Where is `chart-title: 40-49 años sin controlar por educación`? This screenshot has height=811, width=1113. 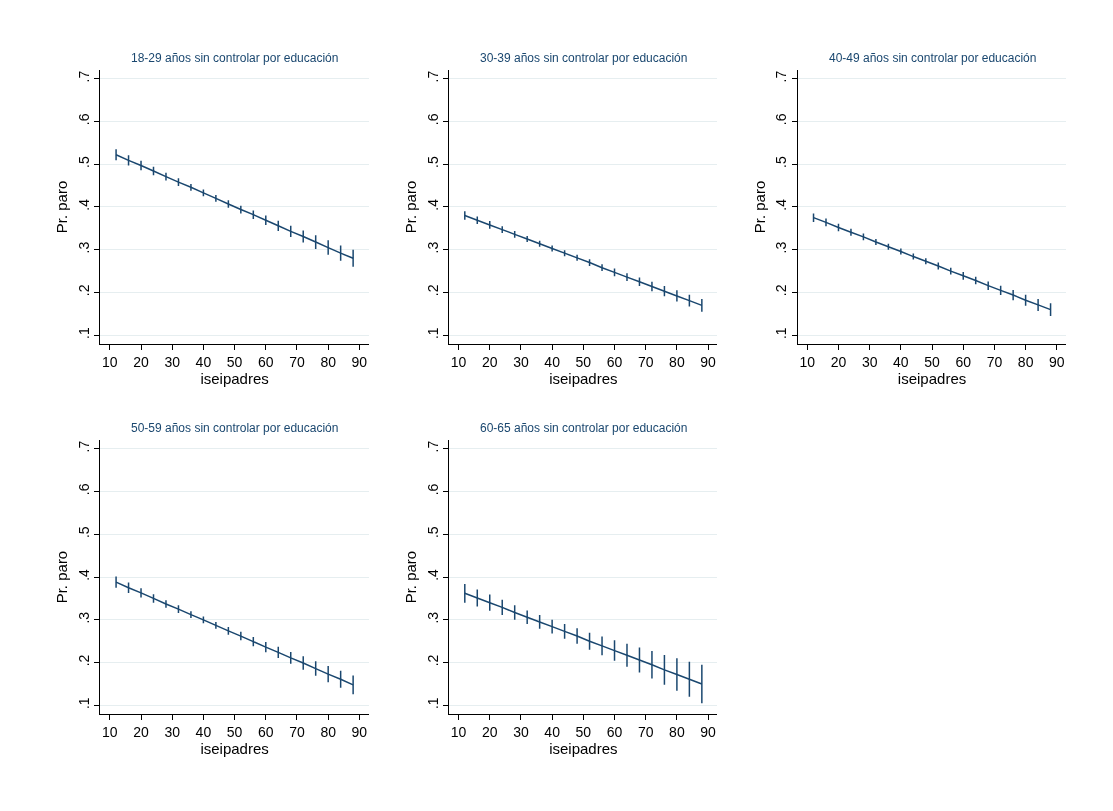 chart-title: 40-49 años sin controlar por educación is located at coordinates (933, 58).